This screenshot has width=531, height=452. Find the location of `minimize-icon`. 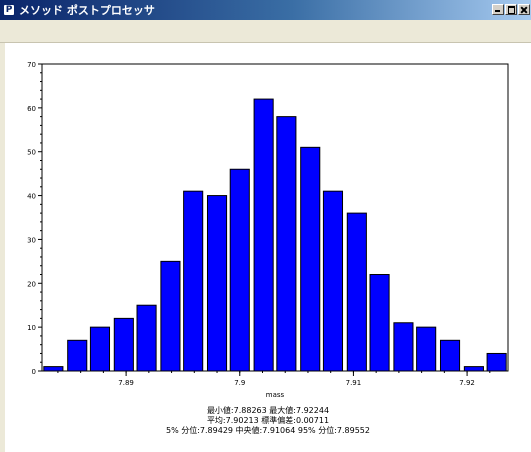

minimize-icon is located at coordinates (498, 9).